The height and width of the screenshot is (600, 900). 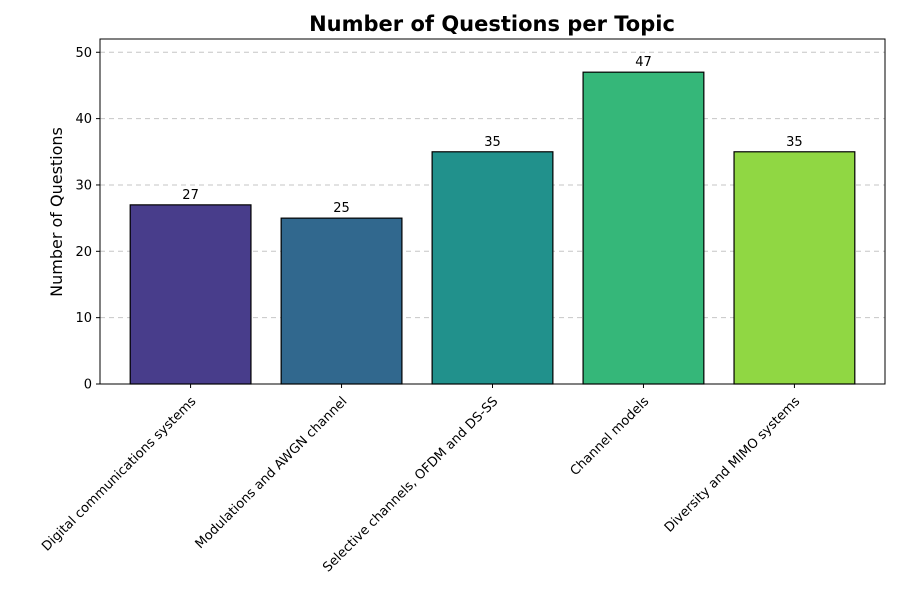 I want to click on bar-value-label: 25, so click(x=341, y=208).